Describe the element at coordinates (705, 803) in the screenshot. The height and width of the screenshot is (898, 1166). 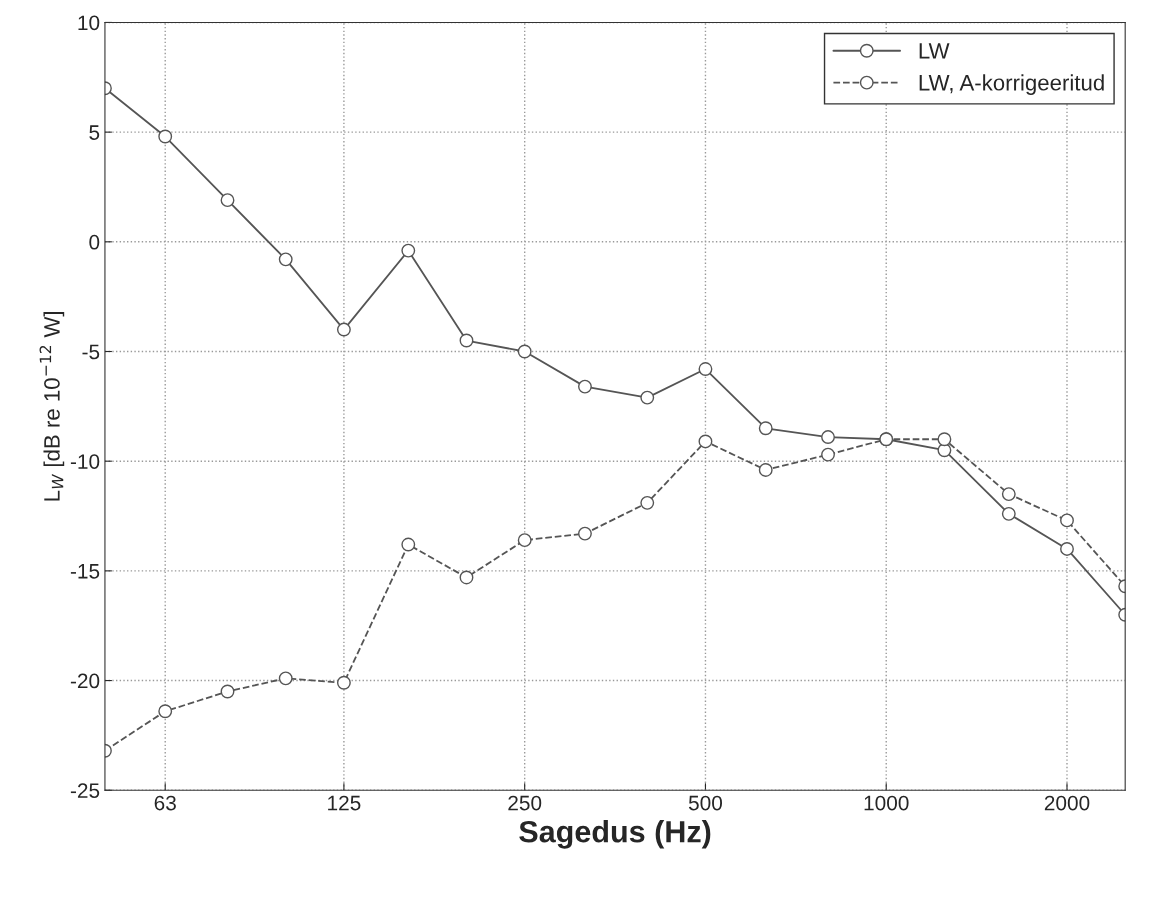
I see `x-tick-label: 500` at that location.